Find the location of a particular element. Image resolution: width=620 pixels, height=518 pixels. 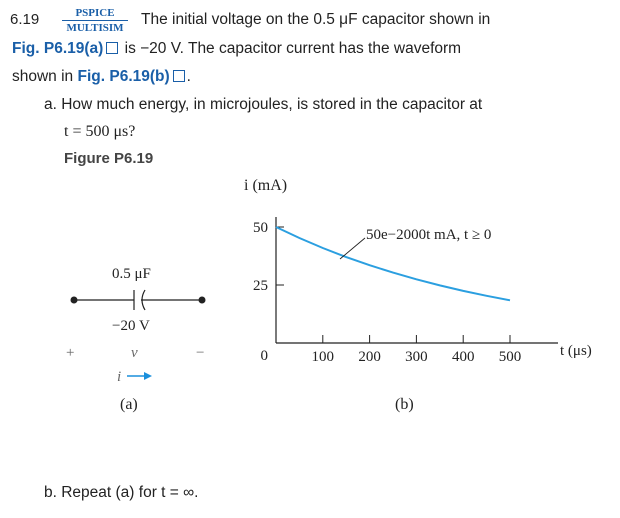

caption-b: (b) is located at coordinates (404, 404).